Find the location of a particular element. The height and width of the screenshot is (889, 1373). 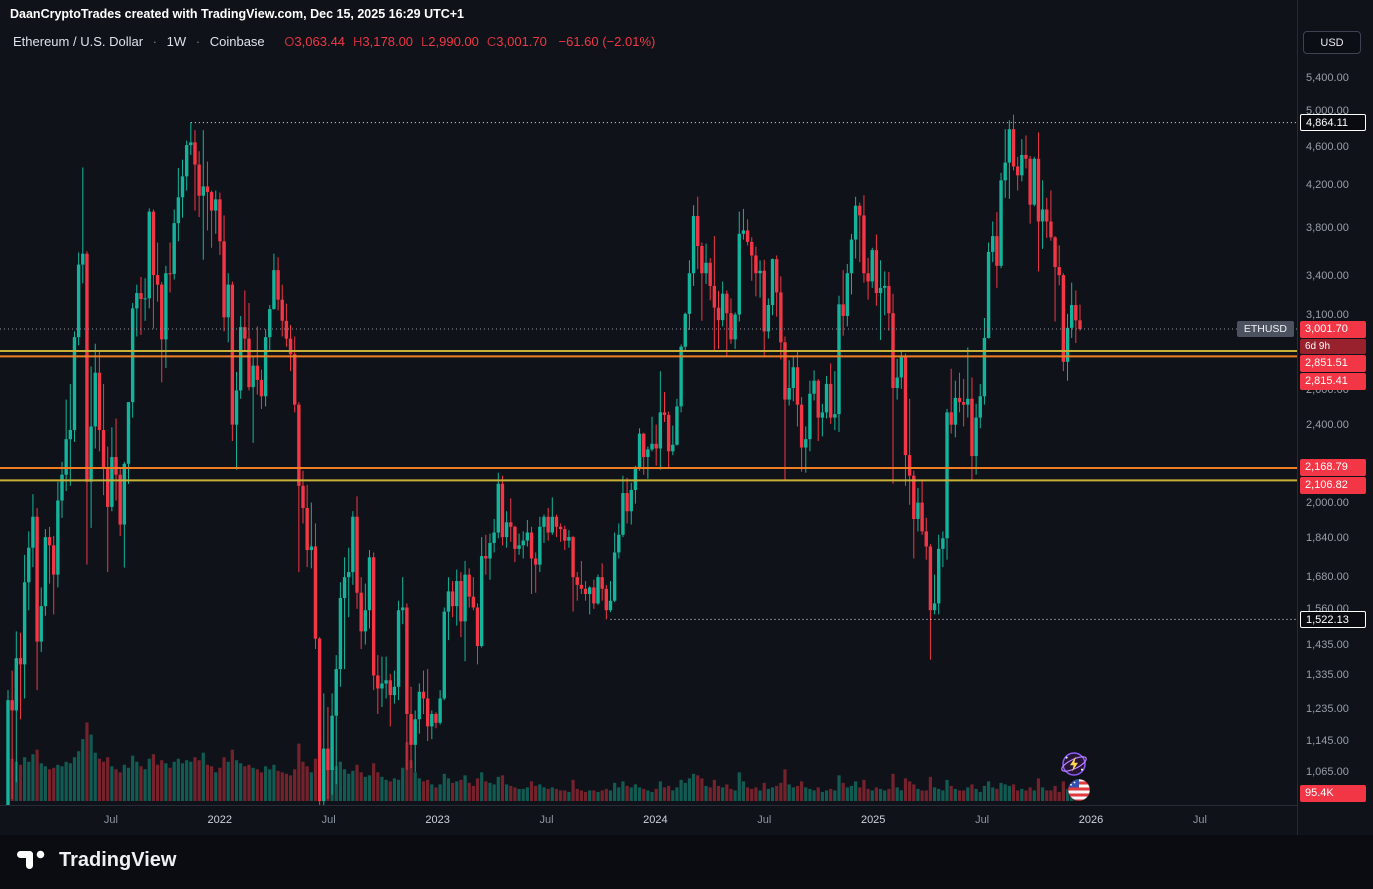

volume-series is located at coordinates (544, 761).